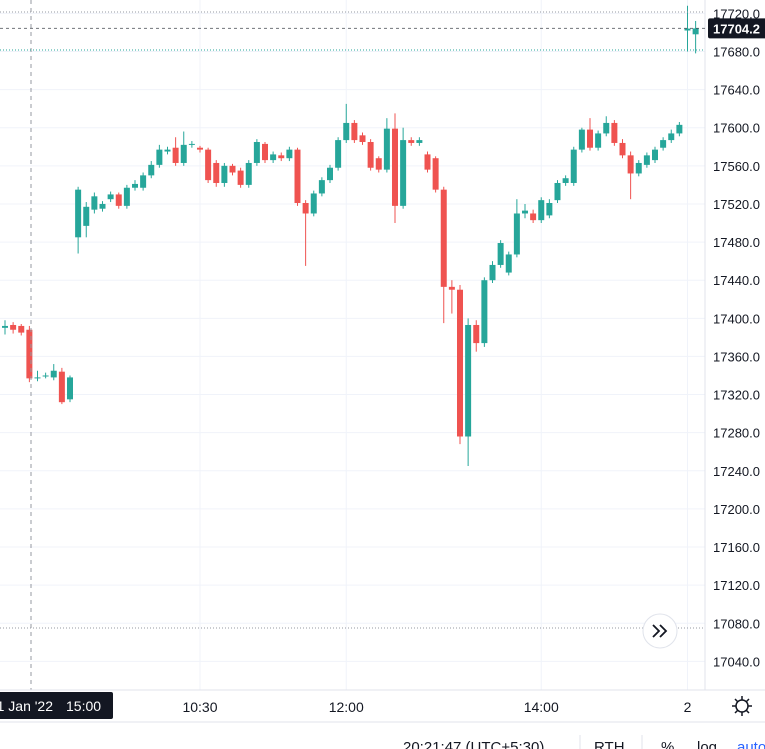 The image size is (765, 749). Describe the element at coordinates (736, 13) in the screenshot. I see `y-tick-label: 17720.0` at that location.